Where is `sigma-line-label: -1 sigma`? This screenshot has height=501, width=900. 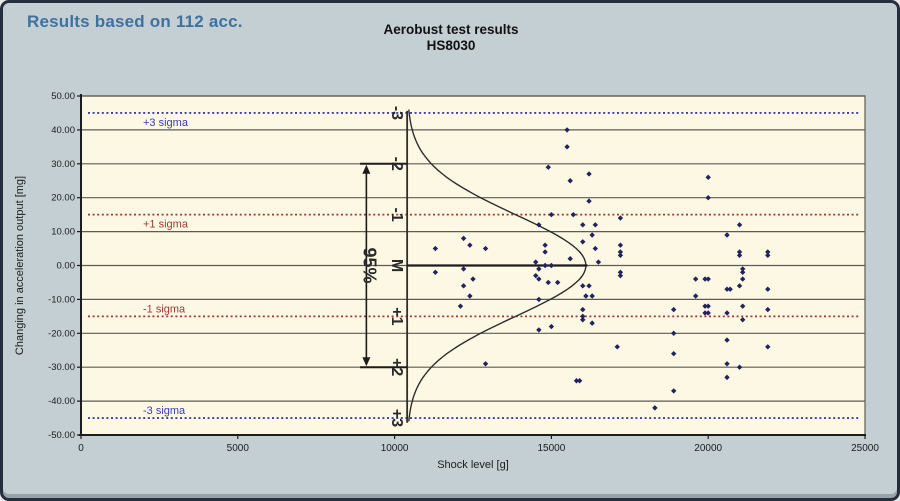 sigma-line-label: -1 sigma is located at coordinates (164, 309).